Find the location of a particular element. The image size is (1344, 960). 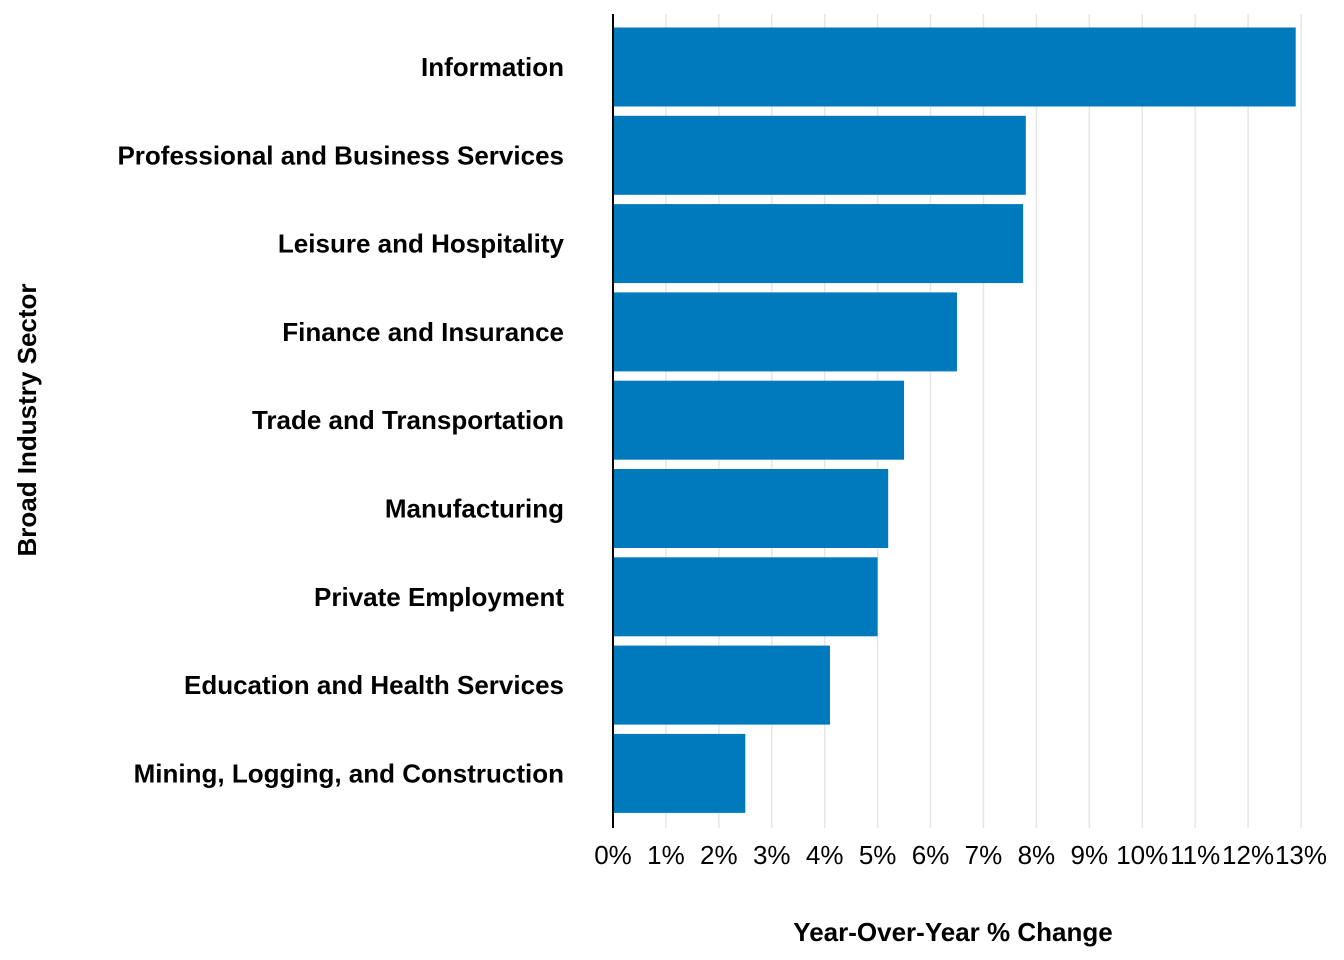

x-tick-label: 1% is located at coordinates (666, 855).